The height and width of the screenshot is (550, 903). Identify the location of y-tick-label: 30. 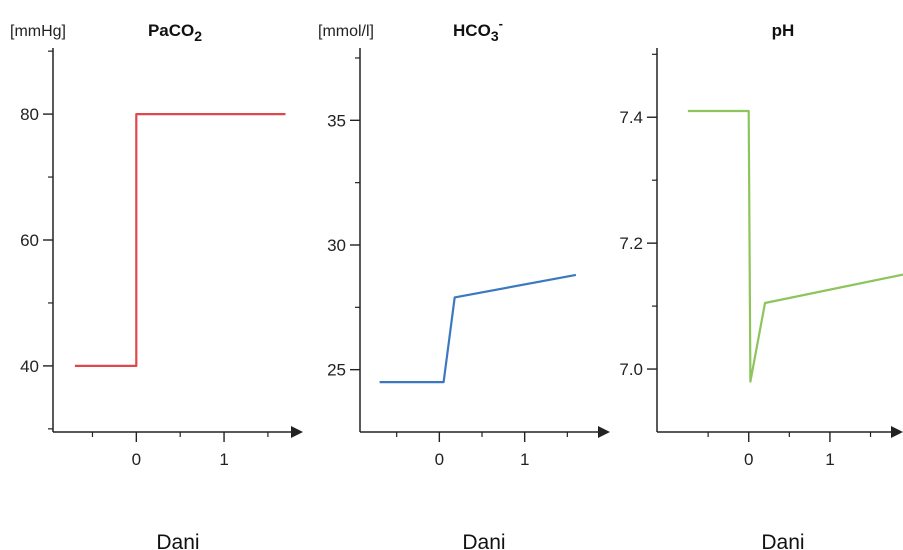
(336, 245).